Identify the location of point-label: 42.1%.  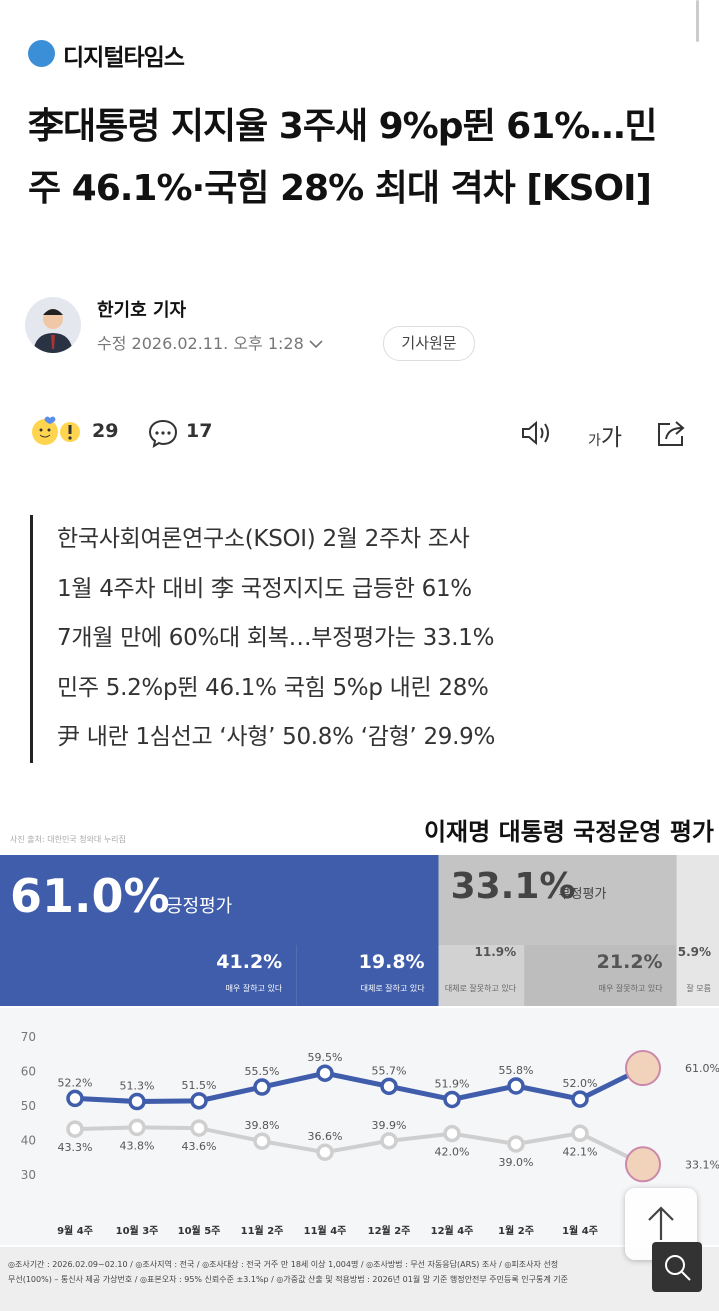
(580, 1151).